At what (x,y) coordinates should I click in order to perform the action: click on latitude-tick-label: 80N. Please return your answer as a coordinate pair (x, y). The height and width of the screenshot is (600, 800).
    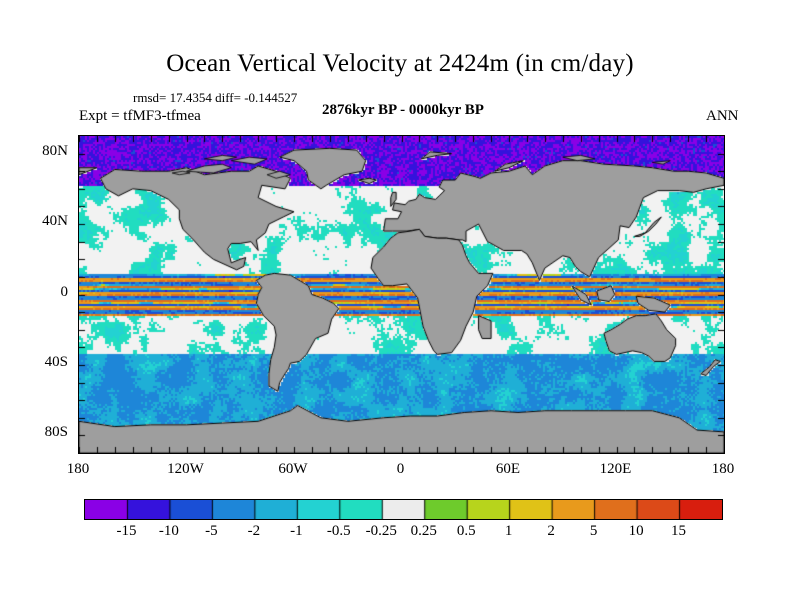
    Looking at the image, I should click on (55, 150).